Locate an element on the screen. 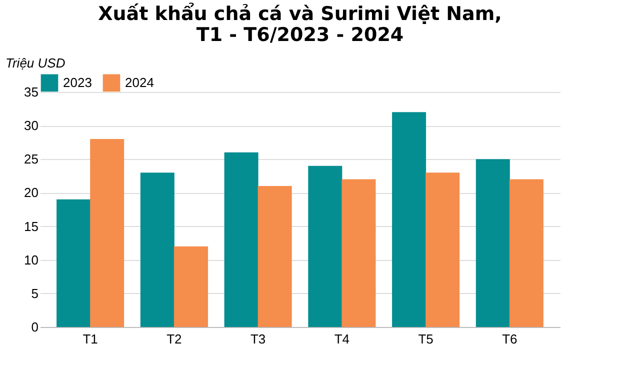  y-tick-label: 10 is located at coordinates (31, 260).